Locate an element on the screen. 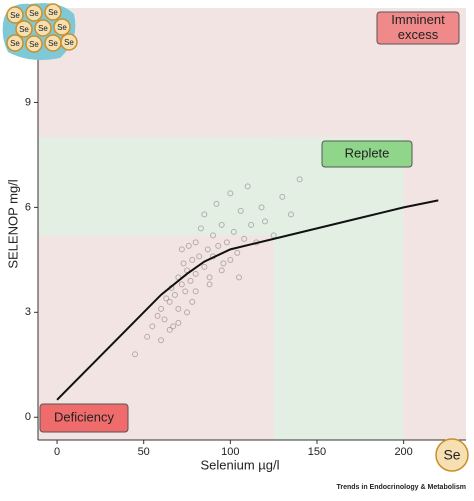 The height and width of the screenshot is (501, 474). x-axis-label: Selenium µg/l is located at coordinates (239, 464).